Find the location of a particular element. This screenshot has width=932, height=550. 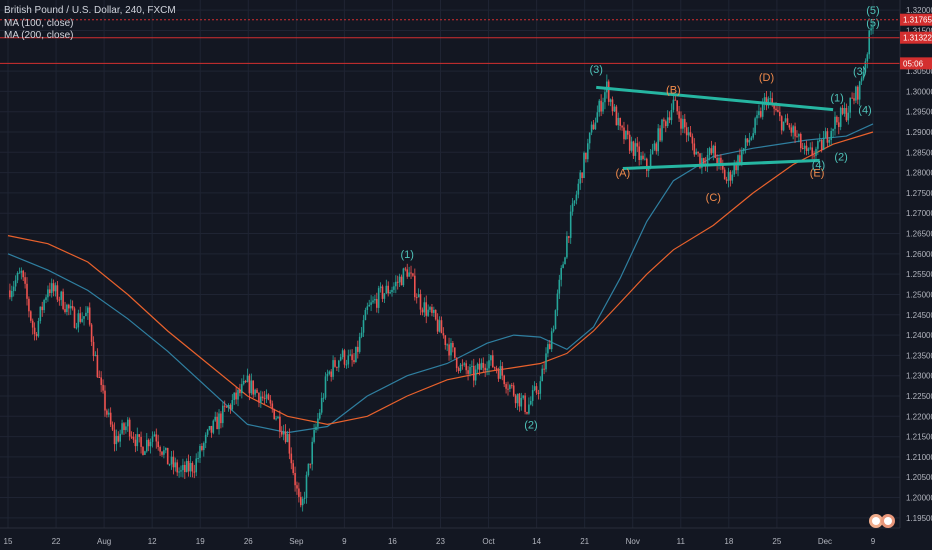

price-tag-bg is located at coordinates (916, 19).